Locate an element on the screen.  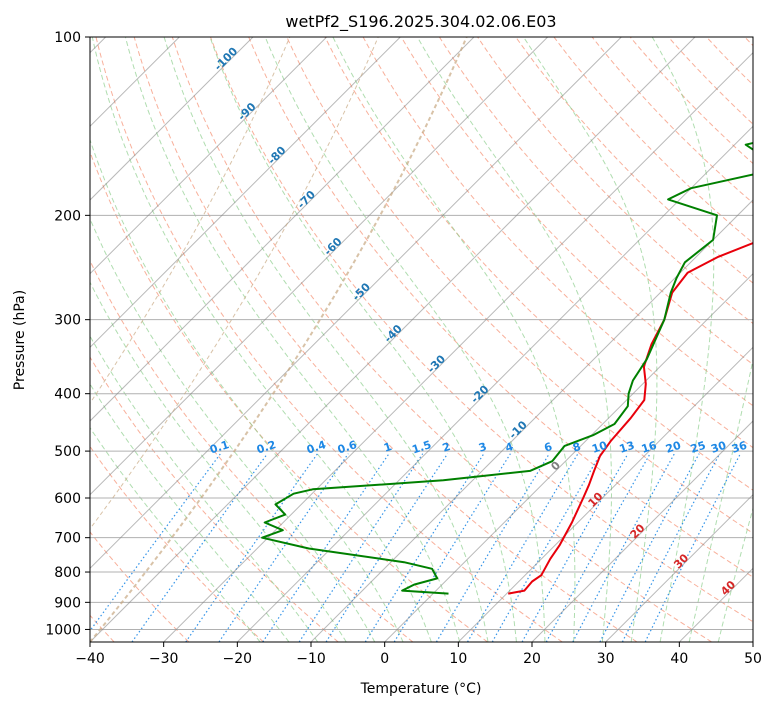
y-tick-label: 300 is located at coordinates (67, 321).